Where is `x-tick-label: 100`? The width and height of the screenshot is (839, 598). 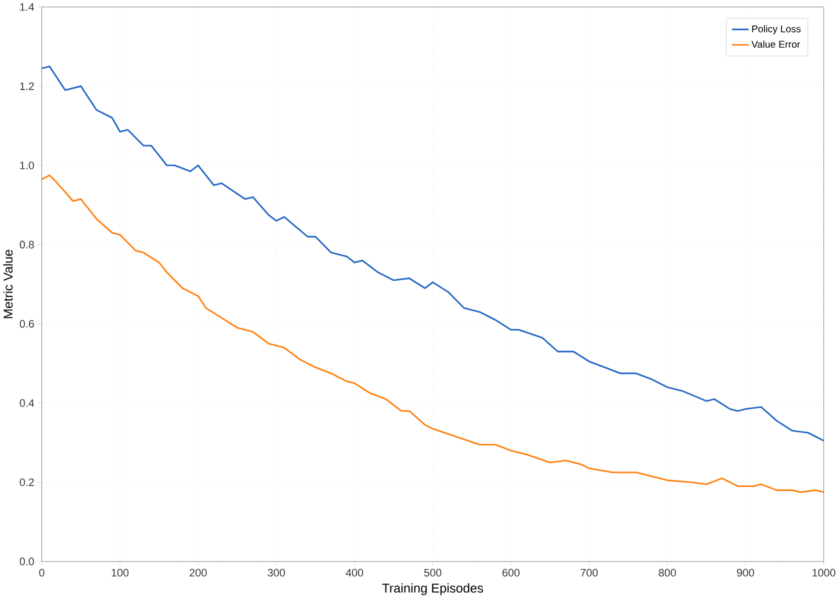
x-tick-label: 100 is located at coordinates (120, 572).